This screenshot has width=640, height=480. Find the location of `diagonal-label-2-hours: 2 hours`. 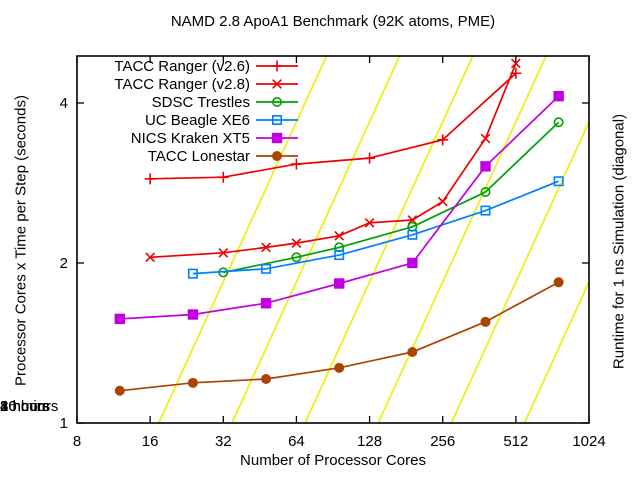

diagonal-label-2-hours: 2 hours is located at coordinates (25, 406).